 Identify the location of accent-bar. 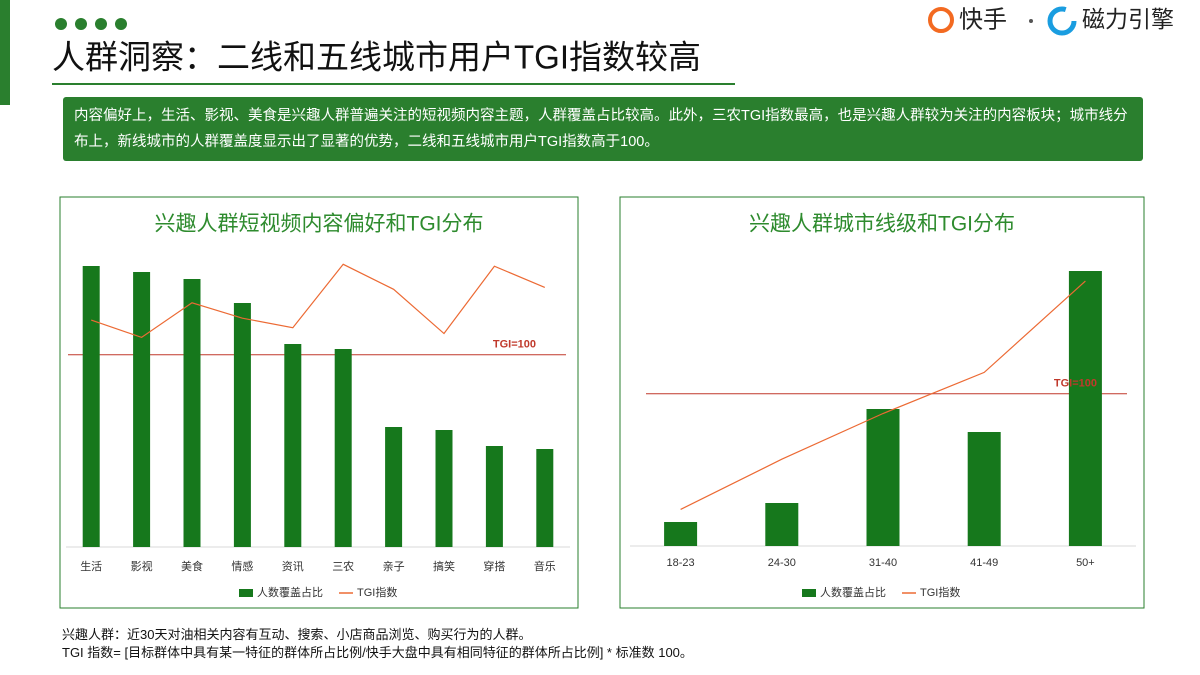
(5, 52).